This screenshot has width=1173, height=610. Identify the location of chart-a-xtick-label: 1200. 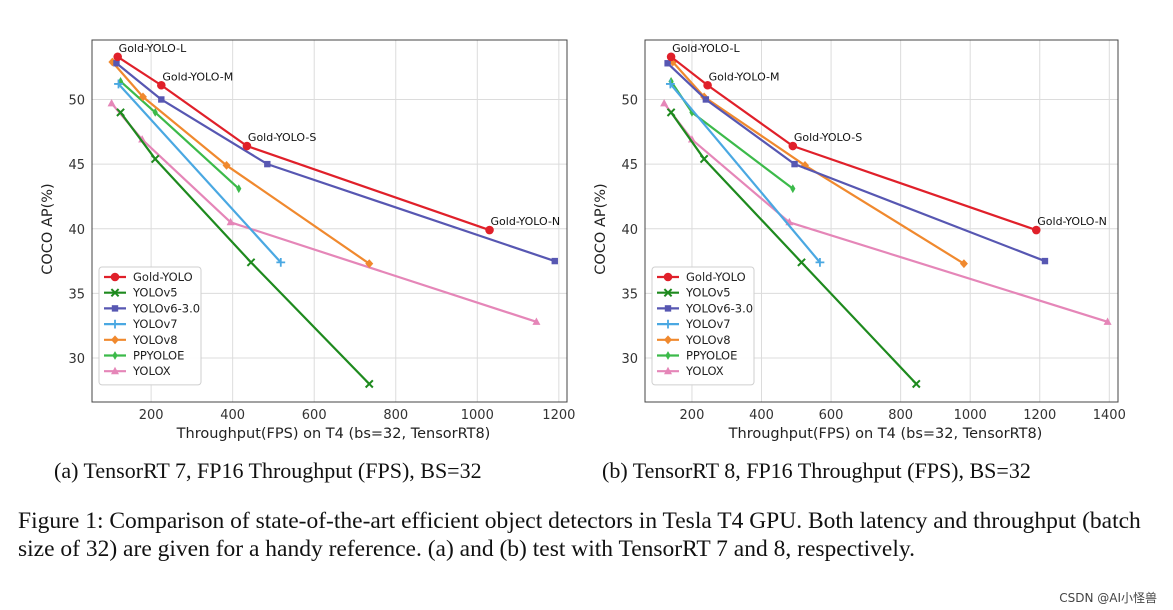
(558, 415).